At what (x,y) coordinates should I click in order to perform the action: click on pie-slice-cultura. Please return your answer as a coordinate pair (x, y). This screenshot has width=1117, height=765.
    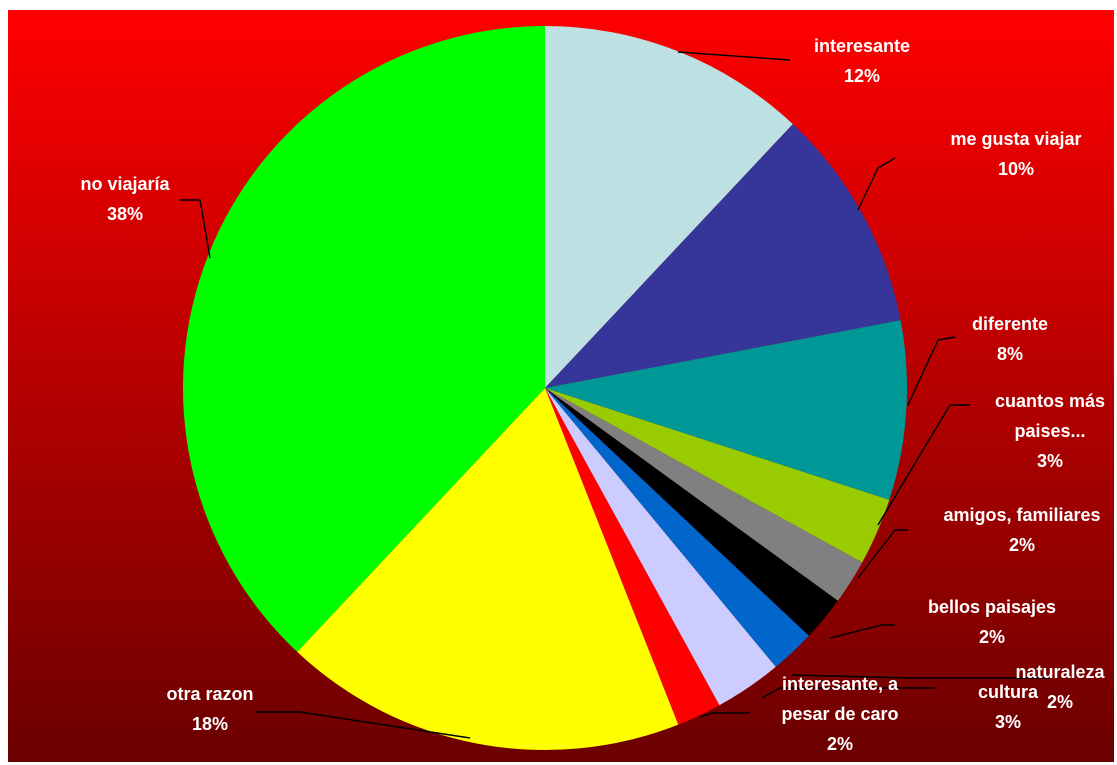
    Looking at the image, I should click on (660, 547).